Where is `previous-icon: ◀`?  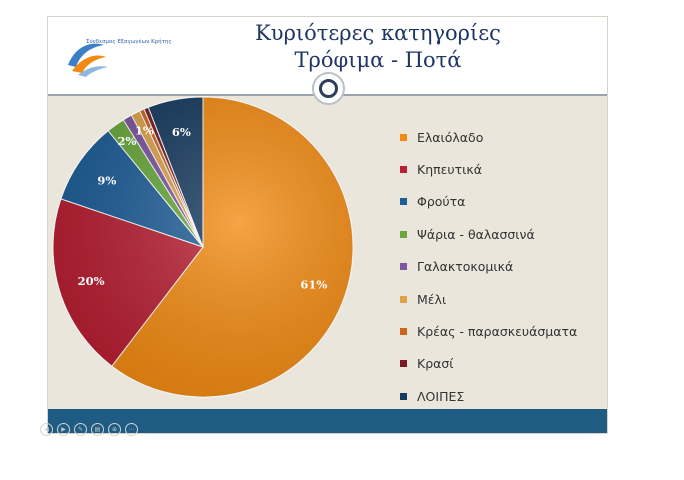
previous-icon: ◀ is located at coordinates (46, 429).